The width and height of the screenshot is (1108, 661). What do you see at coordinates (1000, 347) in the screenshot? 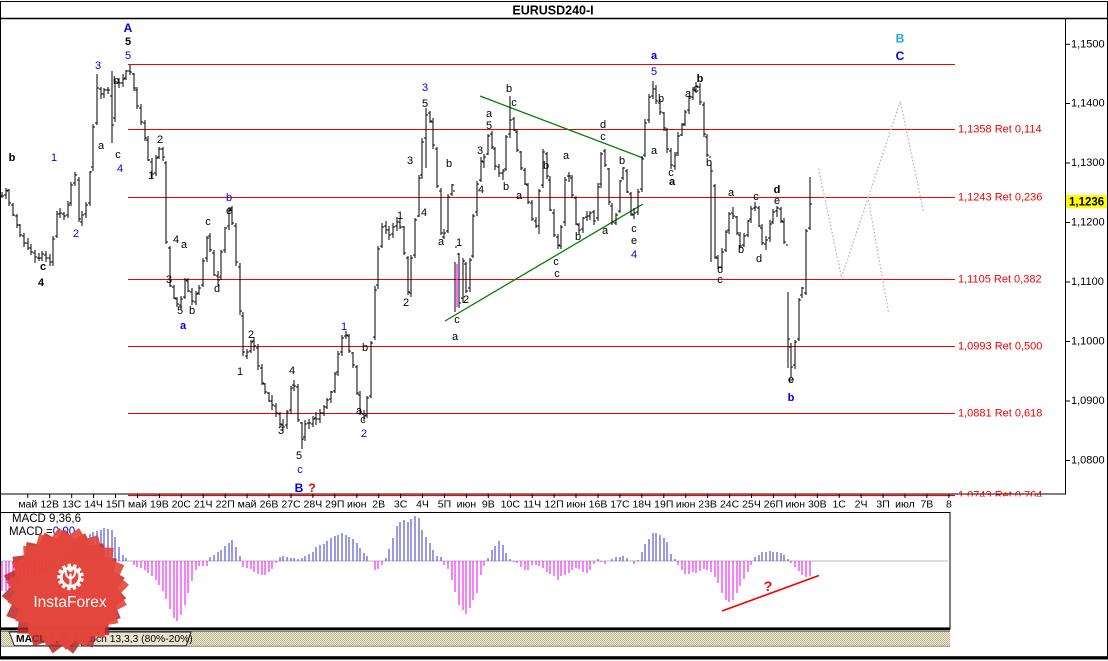
I see `svg-text: 1,0993 Ret 0,500` at bounding box center [1000, 347].